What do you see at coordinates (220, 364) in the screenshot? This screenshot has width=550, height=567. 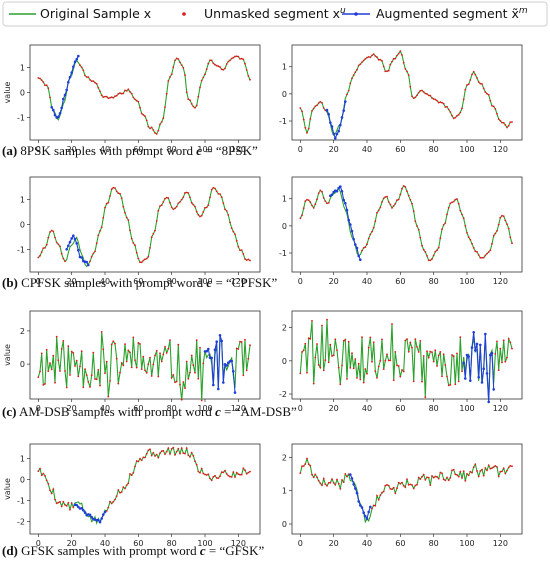 I see `series-augmented-line` at bounding box center [220, 364].